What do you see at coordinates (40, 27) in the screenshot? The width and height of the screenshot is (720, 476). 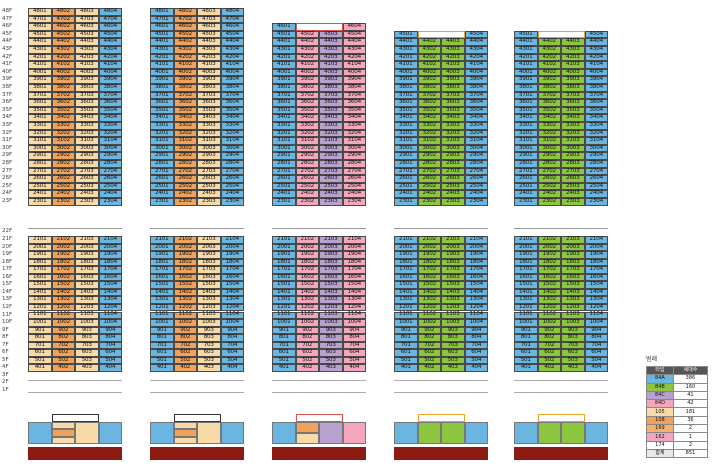 I see `unit-cell: 4601` at bounding box center [40, 27].